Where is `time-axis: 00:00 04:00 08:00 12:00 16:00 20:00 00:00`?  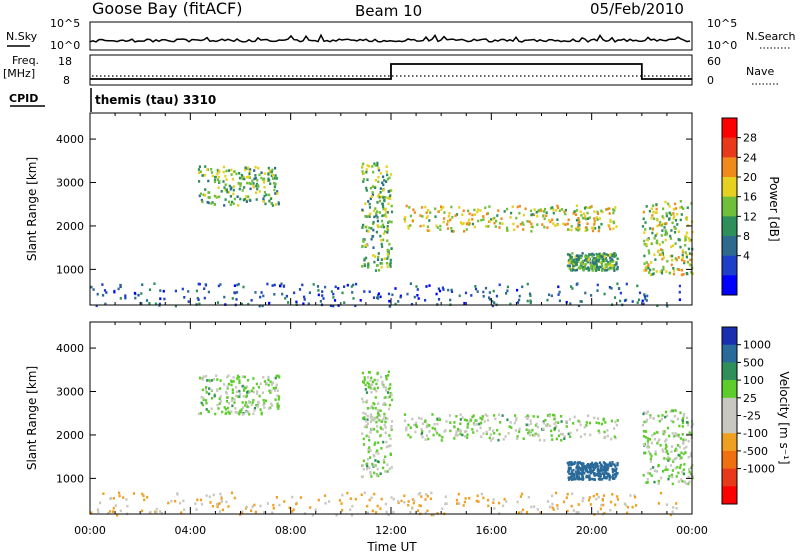
time-axis: 00:00 04:00 08:00 12:00 16:00 20:00 00:00 is located at coordinates (391, 530).